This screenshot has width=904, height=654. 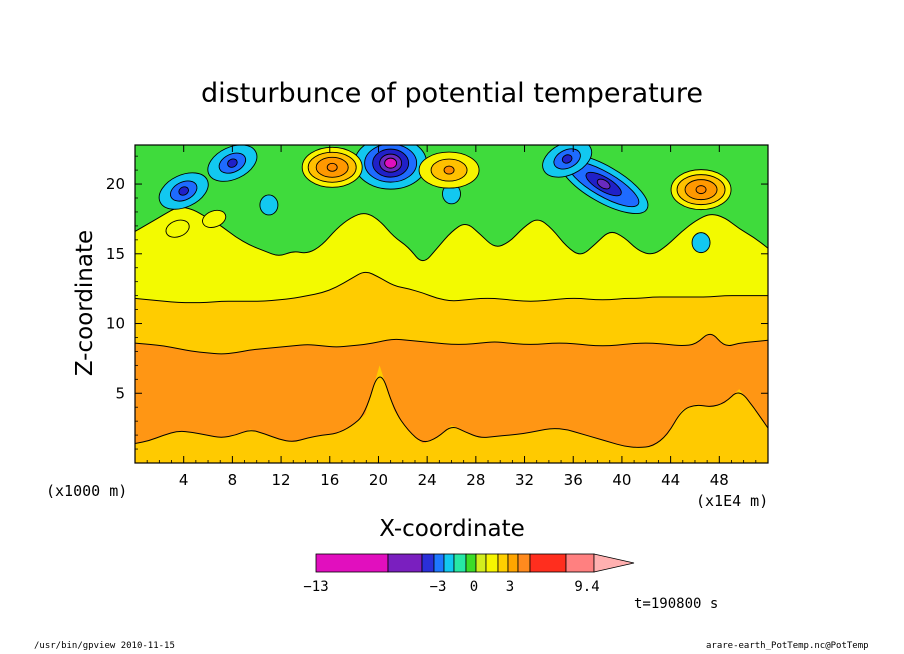 What do you see at coordinates (732, 501) in the screenshot?
I see `x-scale-note: (x1E4 m)` at bounding box center [732, 501].